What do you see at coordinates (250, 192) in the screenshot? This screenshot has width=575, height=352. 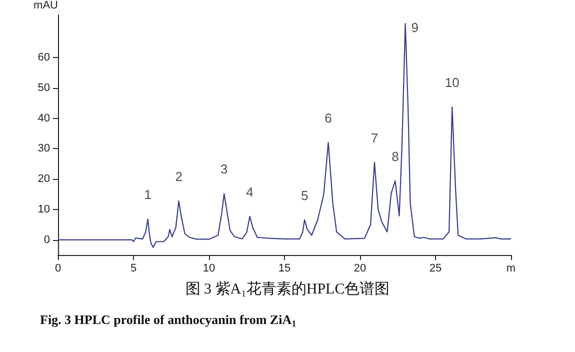 I see `annotation: 4` at bounding box center [250, 192].